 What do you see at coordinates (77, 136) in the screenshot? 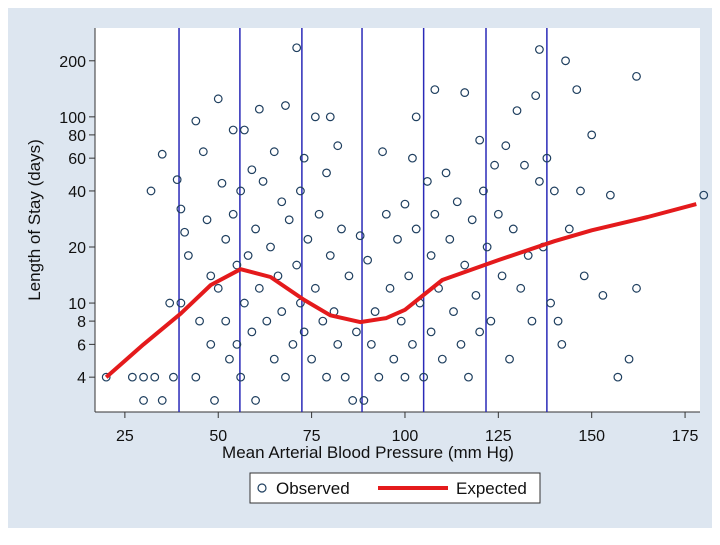
I see `y-tick-label: 80` at bounding box center [77, 136].